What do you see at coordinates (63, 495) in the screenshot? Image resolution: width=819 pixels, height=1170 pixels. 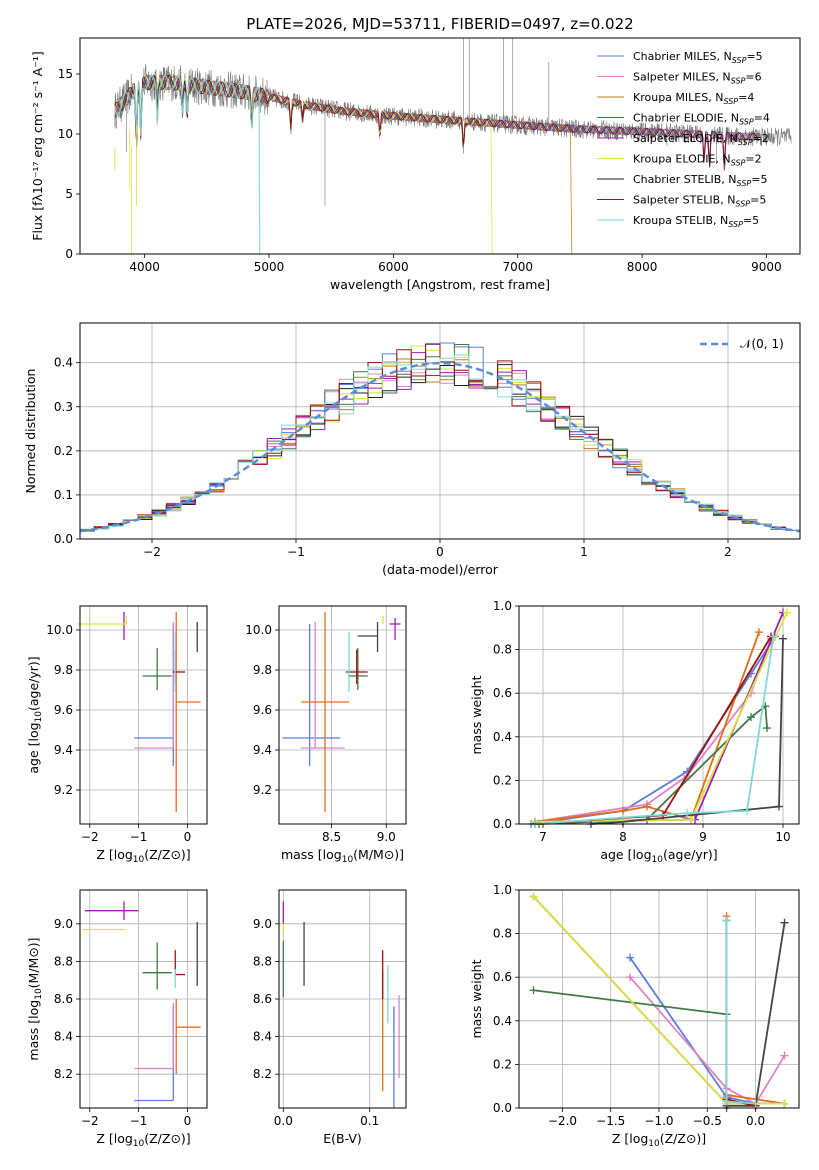 I see `y-tick-label: 0.1` at bounding box center [63, 495].